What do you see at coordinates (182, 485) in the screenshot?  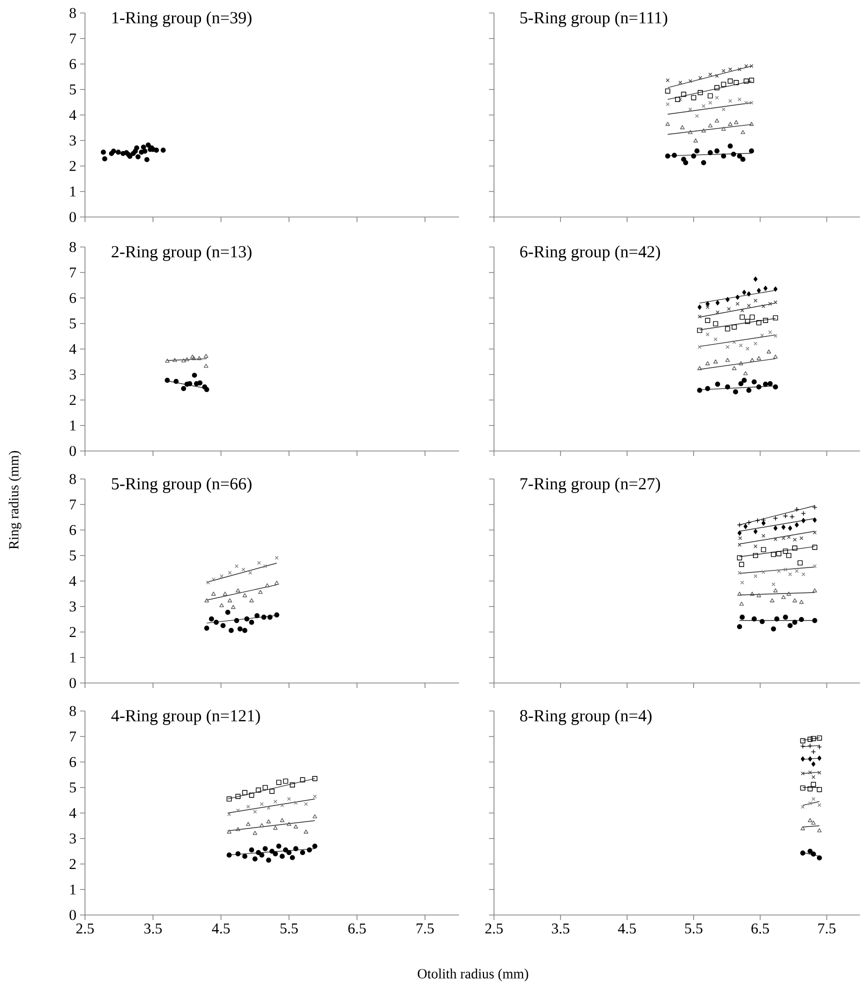 I see `chart-title: 5-Ring group (n=66)` at bounding box center [182, 485].